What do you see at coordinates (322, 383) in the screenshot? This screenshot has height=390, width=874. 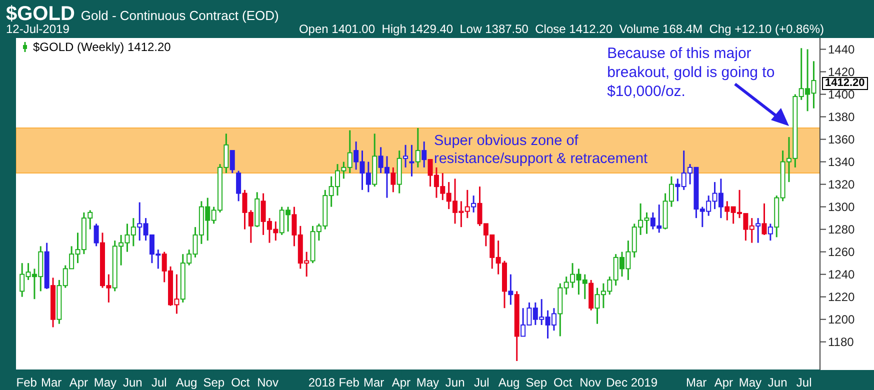 I see `x-tick-label: 2018` at bounding box center [322, 383].